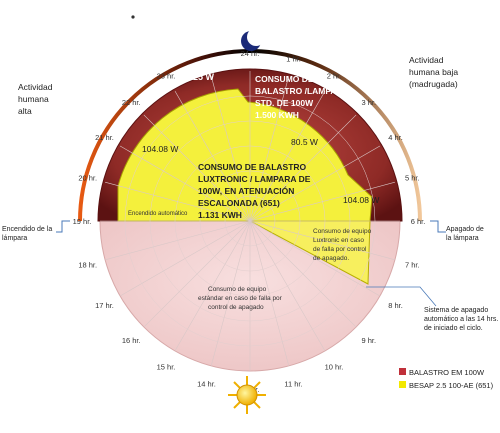 Image resolution: width=500 pixels, height=433 pixels. Describe the element at coordinates (158, 214) in the screenshot. I see `auto-on-label: Encendido automático` at that location.